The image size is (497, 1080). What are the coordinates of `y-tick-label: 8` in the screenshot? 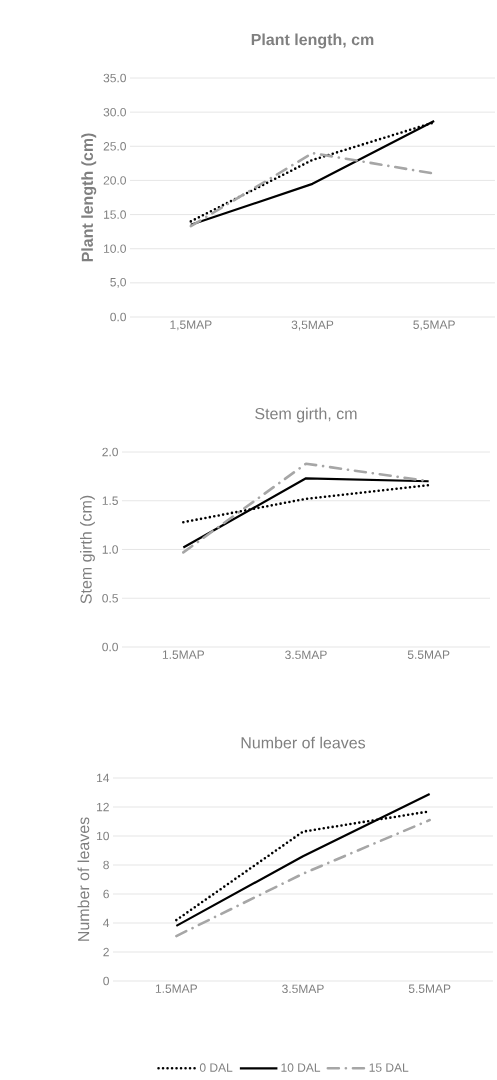 It's located at (106, 865).